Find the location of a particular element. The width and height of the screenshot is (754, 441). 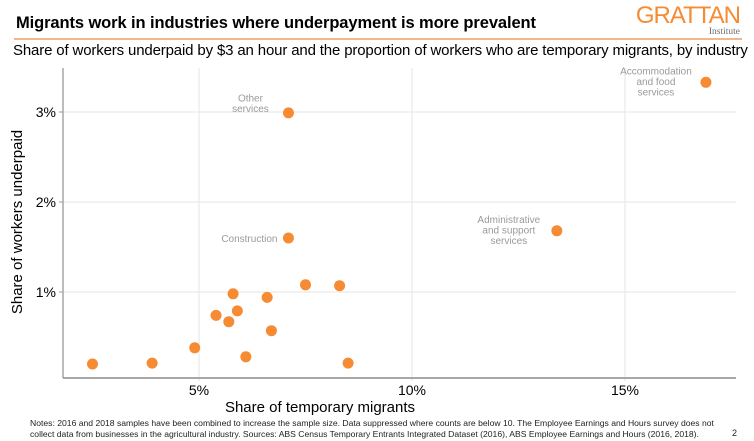

x-axis-label: Share of temporary migrants is located at coordinates (320, 407).